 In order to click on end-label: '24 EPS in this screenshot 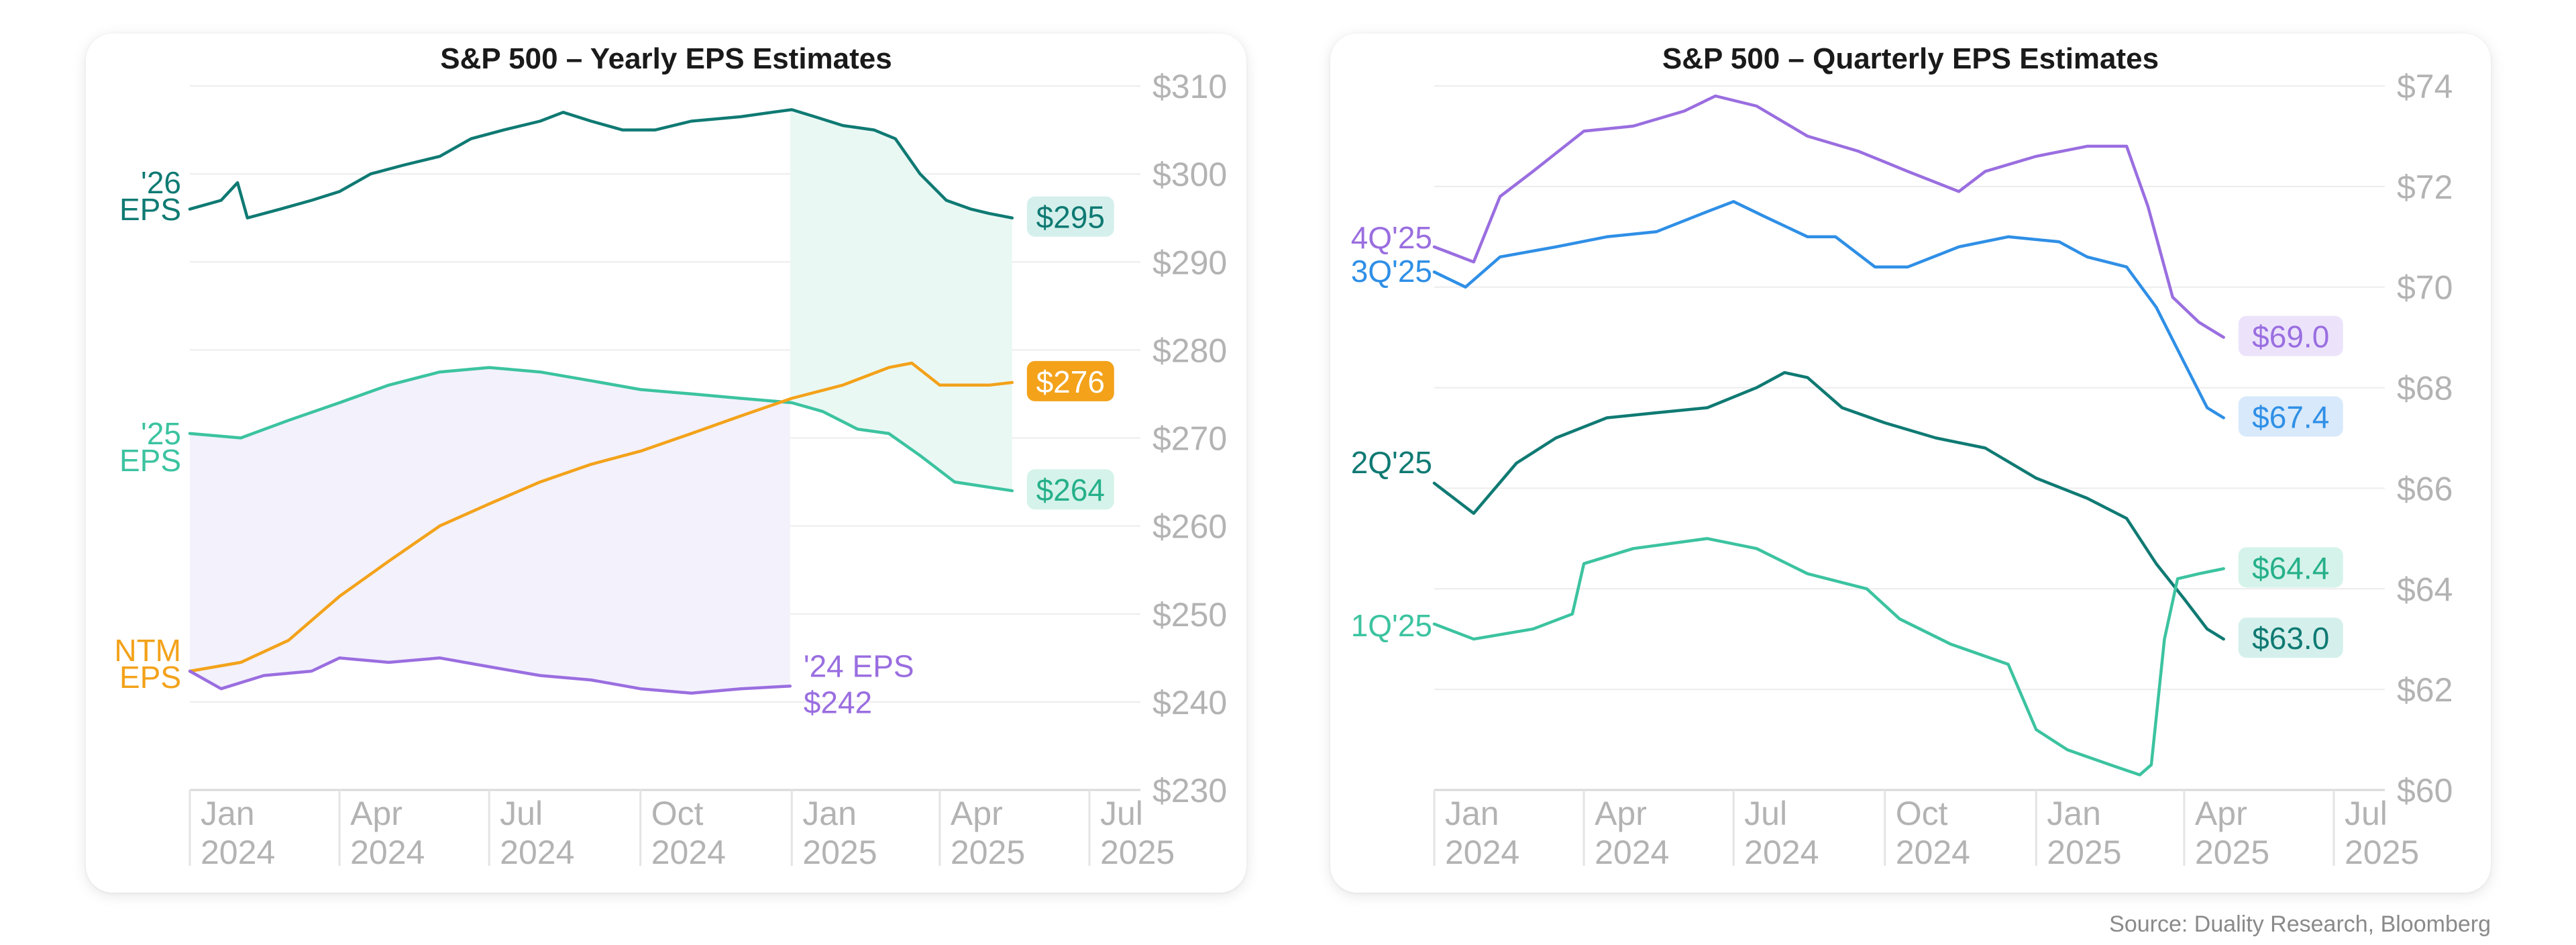, I will do `click(859, 665)`.